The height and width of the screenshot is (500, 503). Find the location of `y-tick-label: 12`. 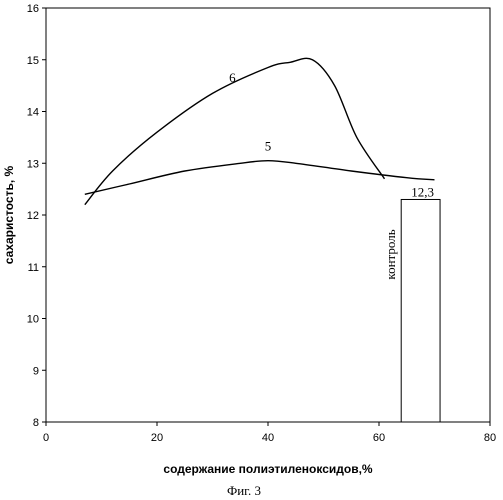

y-tick-label: 12 is located at coordinates (33, 216).